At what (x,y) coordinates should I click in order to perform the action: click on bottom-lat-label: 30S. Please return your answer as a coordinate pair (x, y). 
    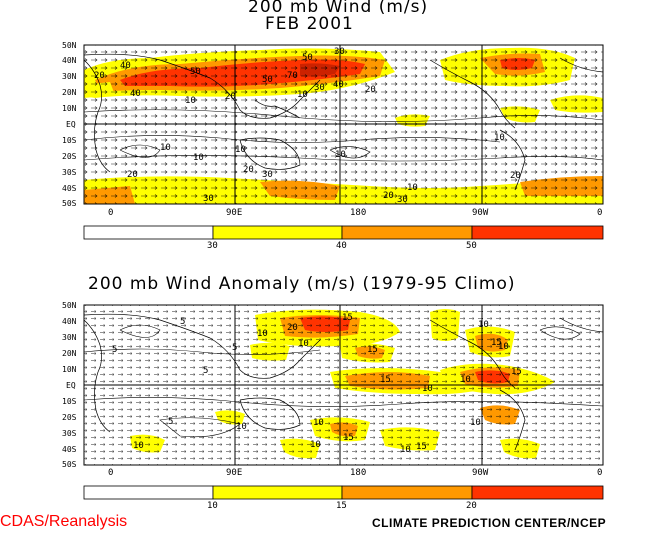
    Looking at the image, I should click on (69, 433).